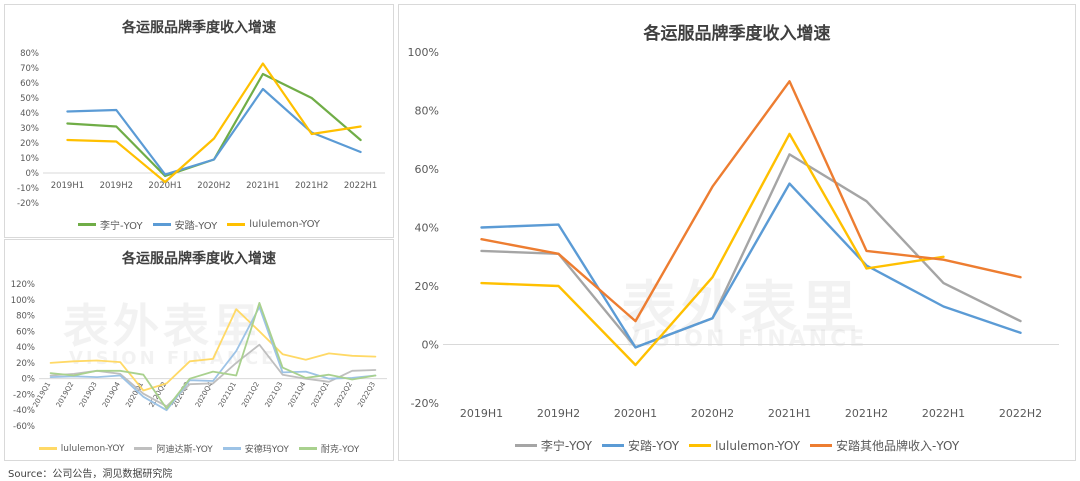 Image resolution: width=1080 pixels, height=481 pixels. Describe the element at coordinates (23, 285) in the screenshot. I see `y-tick-label: 120%` at that location.